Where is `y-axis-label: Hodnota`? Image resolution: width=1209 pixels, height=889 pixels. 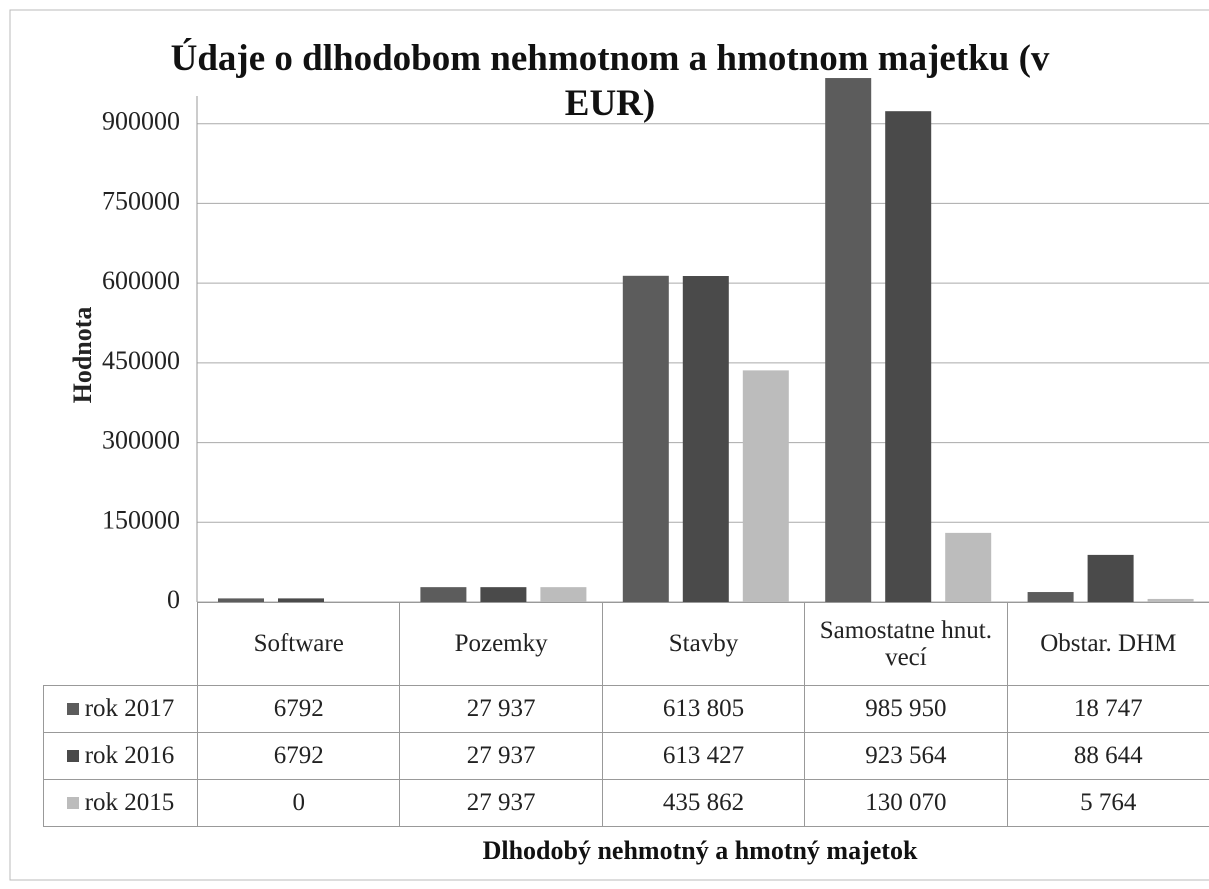
y-axis-label: Hodnota is located at coordinates (82, 355).